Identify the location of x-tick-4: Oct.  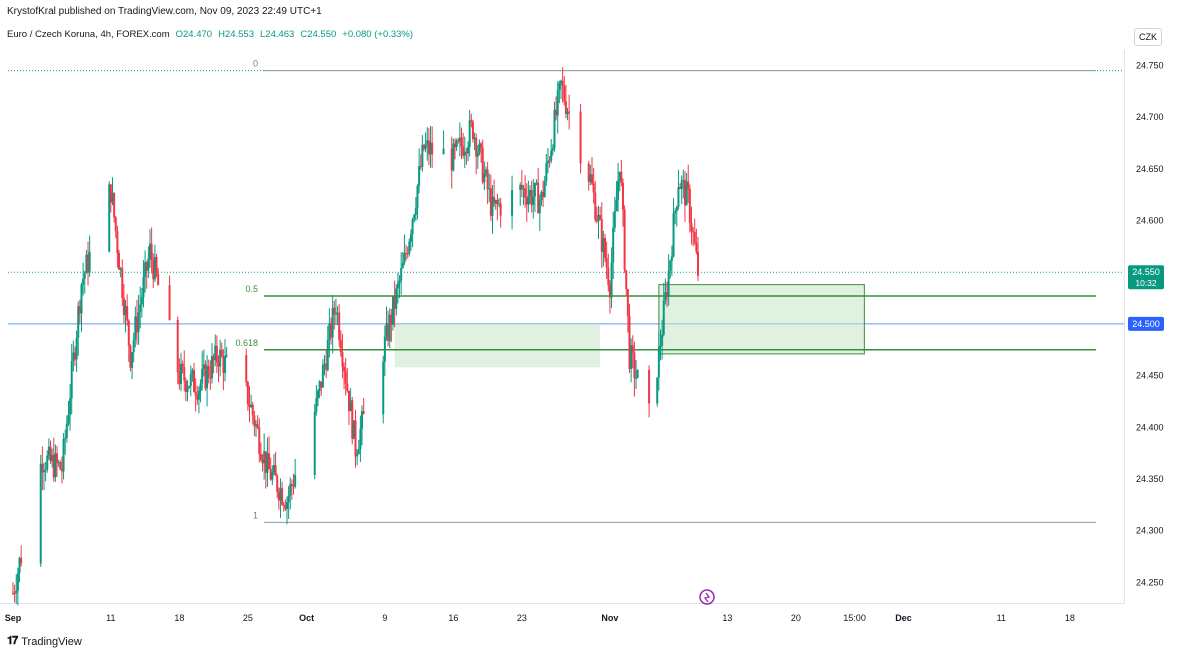
(306, 618).